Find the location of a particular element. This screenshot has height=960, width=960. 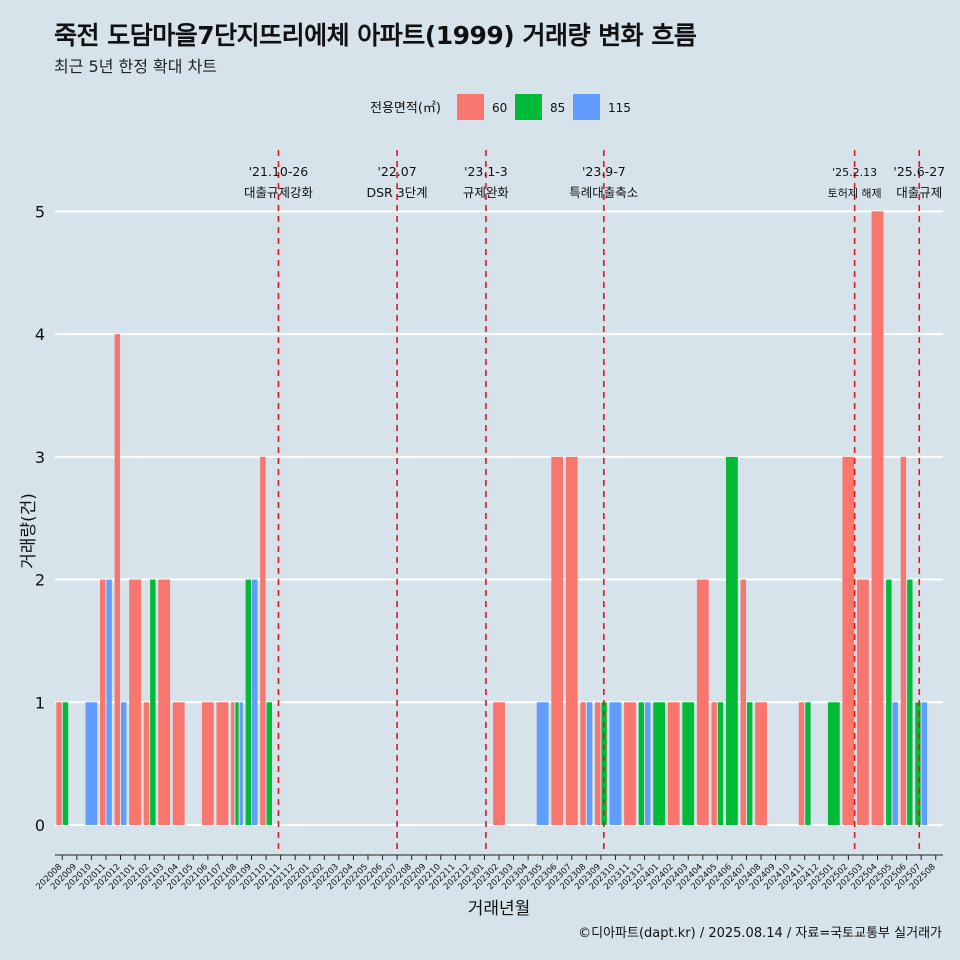

event-date-label: '23.1-3 is located at coordinates (486, 171).